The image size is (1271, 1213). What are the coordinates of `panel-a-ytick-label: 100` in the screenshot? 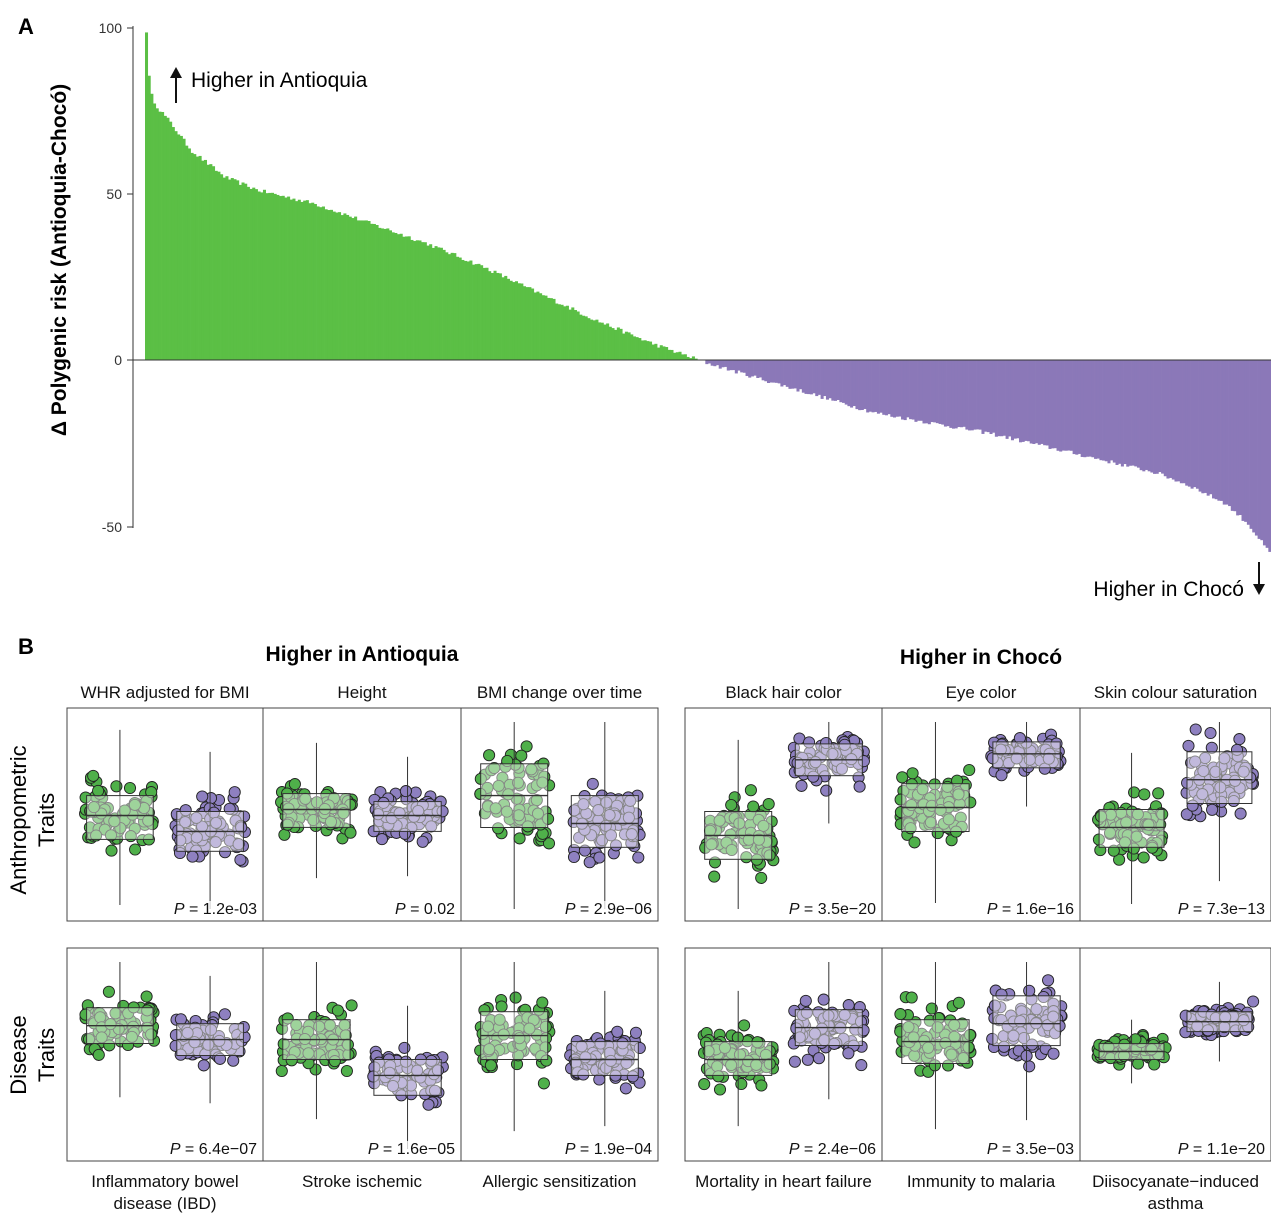 It's located at (111, 28).